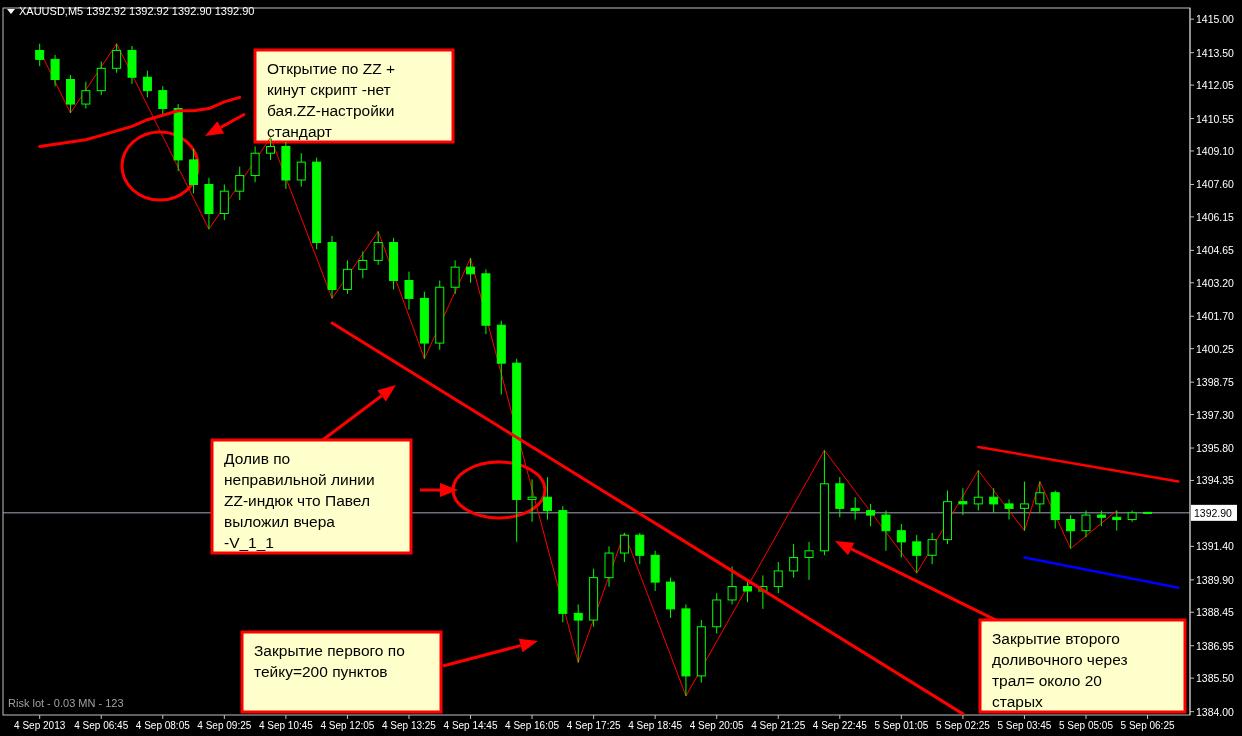 Image resolution: width=1242 pixels, height=736 pixels. Describe the element at coordinates (299, 500) in the screenshot. I see `annotation: Долив по неправильной линии ZZ-индюк что Павел выложил вчера -V_1_1` at that location.